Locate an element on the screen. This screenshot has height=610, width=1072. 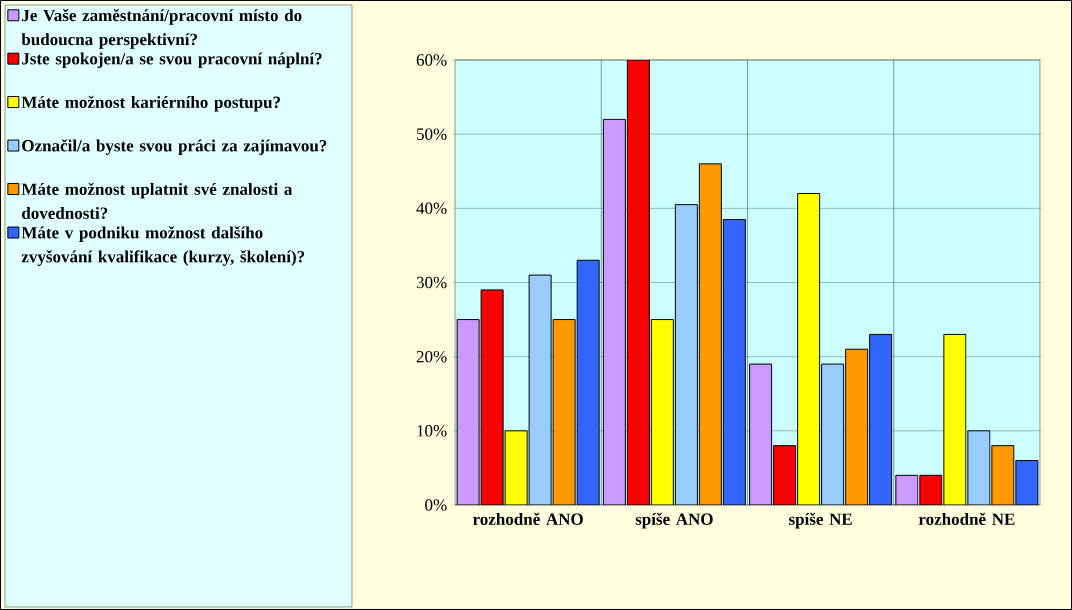
x-tick-label: rozhodně ANO is located at coordinates (528, 518).